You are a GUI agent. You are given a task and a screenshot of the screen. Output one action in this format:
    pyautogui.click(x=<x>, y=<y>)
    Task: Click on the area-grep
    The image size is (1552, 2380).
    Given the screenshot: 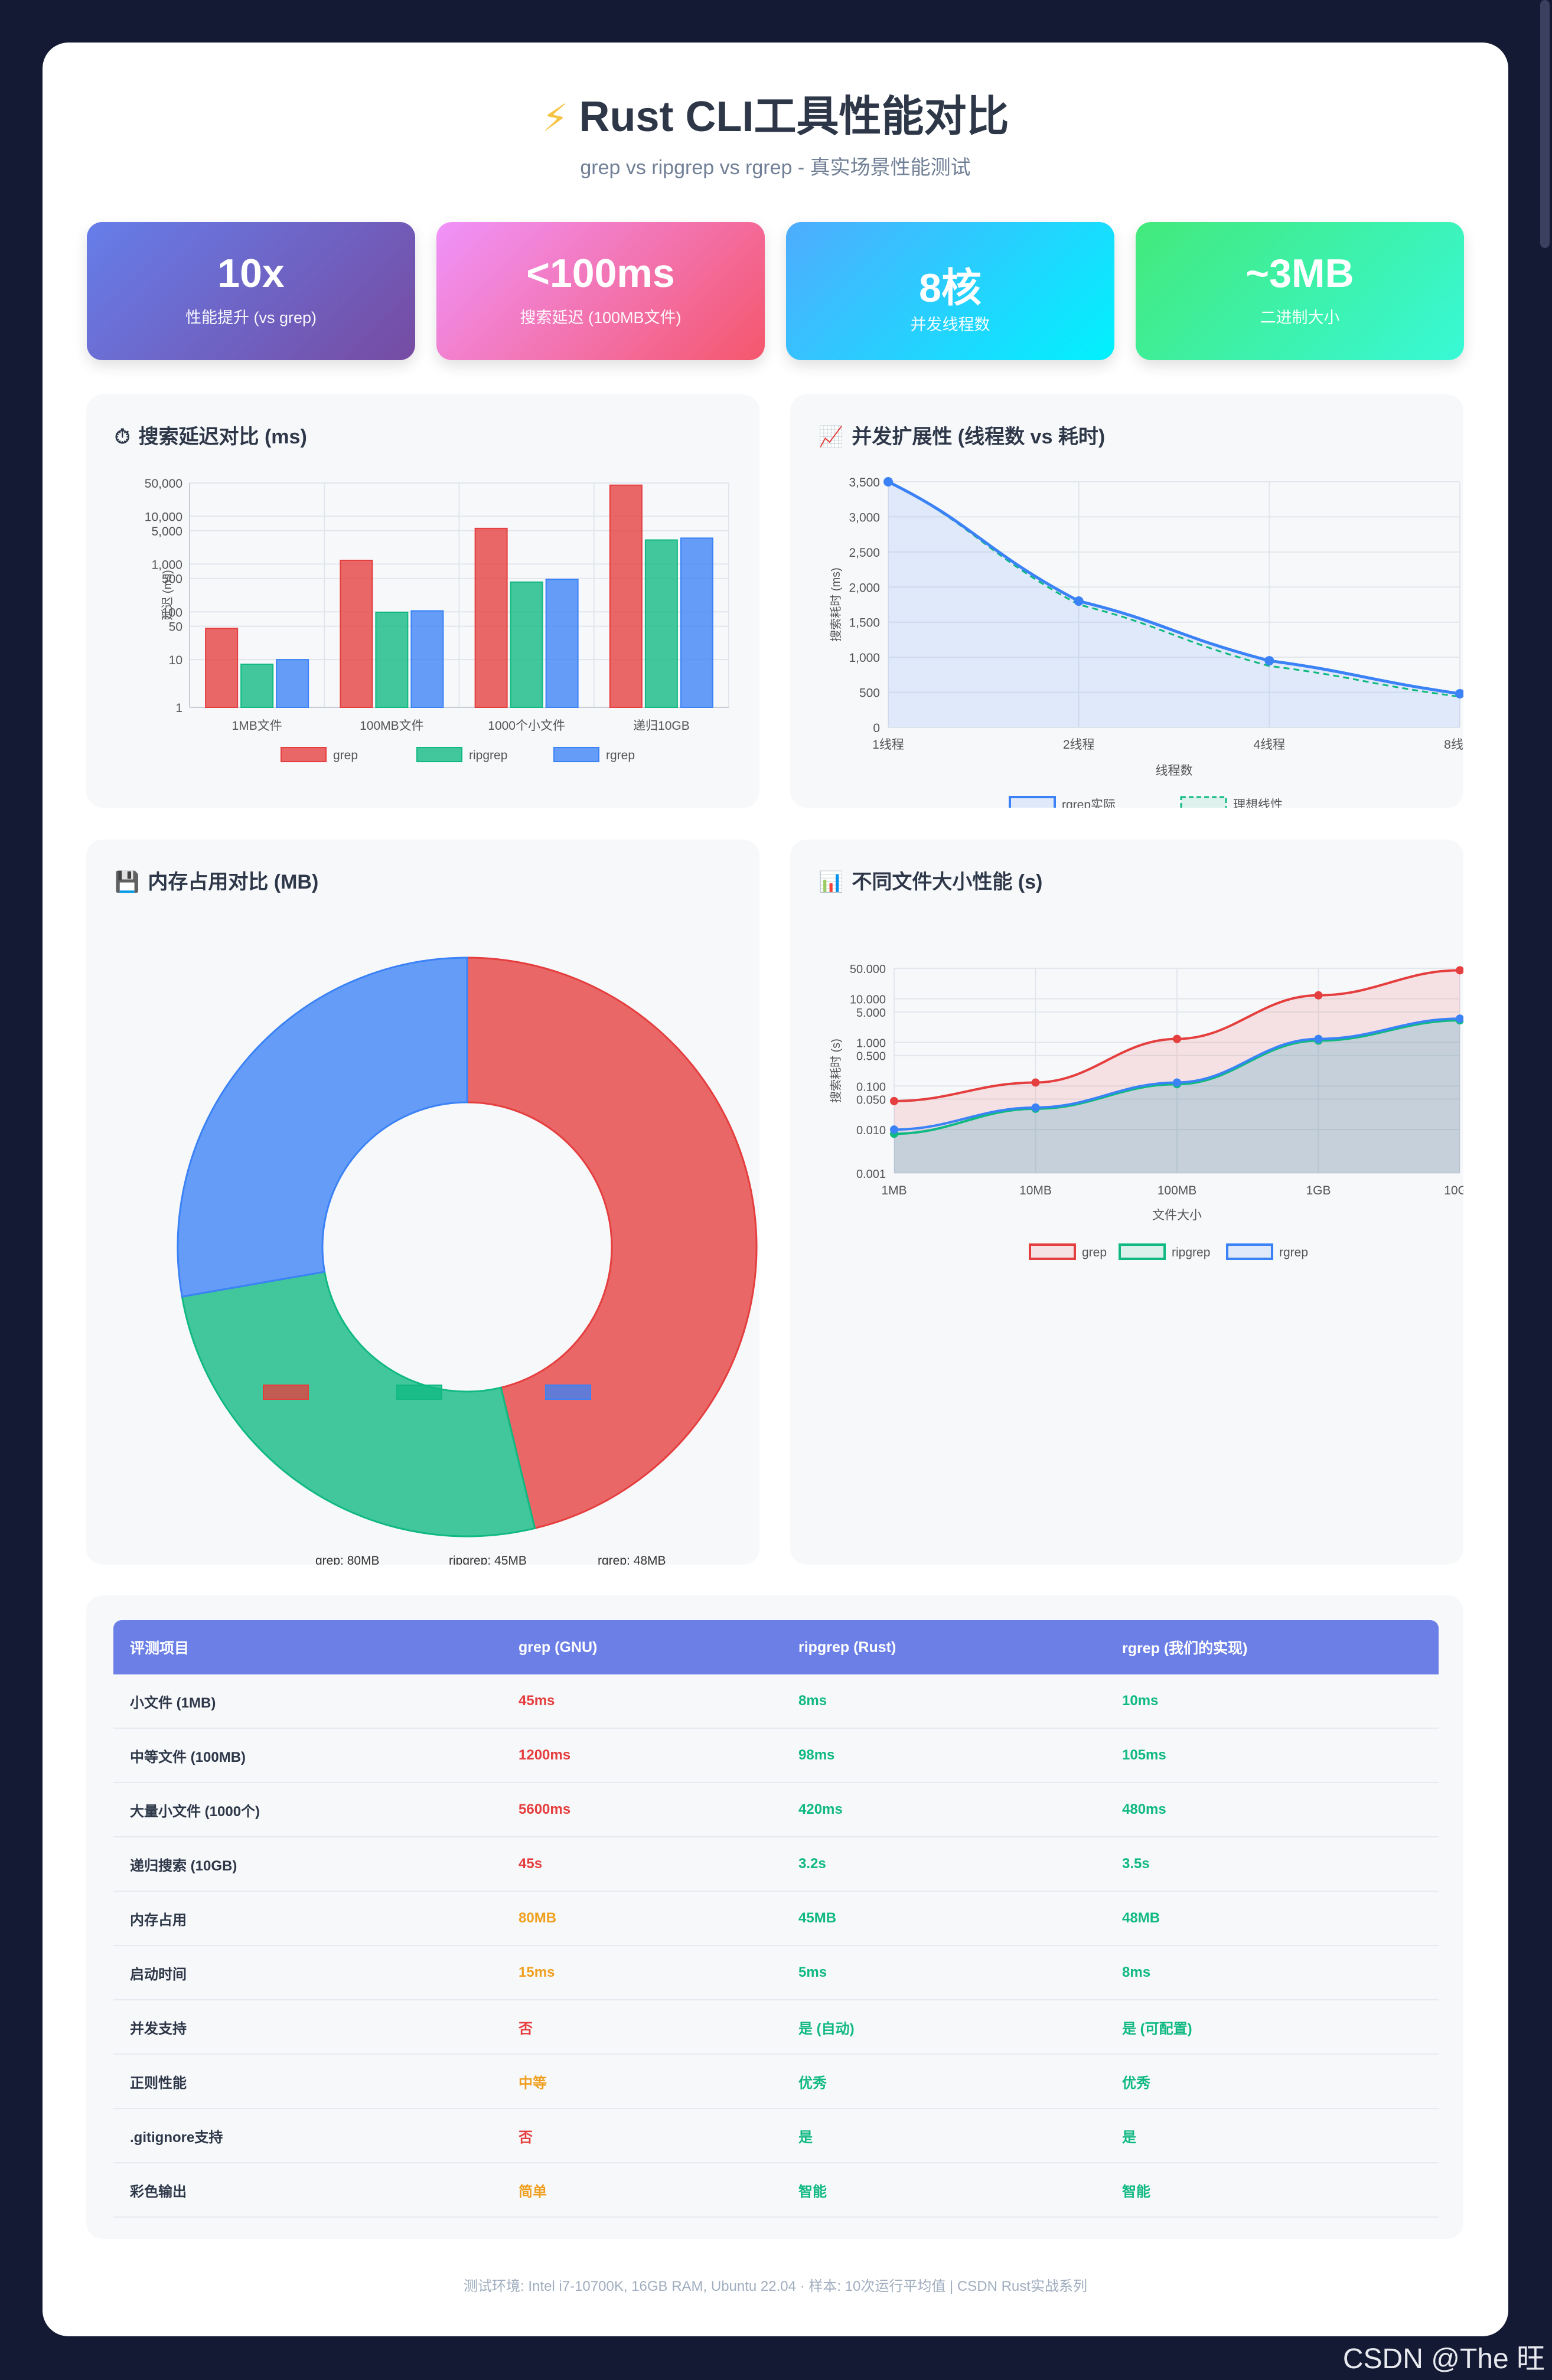 What is the action you would take?
    pyautogui.click(x=1177, y=1071)
    